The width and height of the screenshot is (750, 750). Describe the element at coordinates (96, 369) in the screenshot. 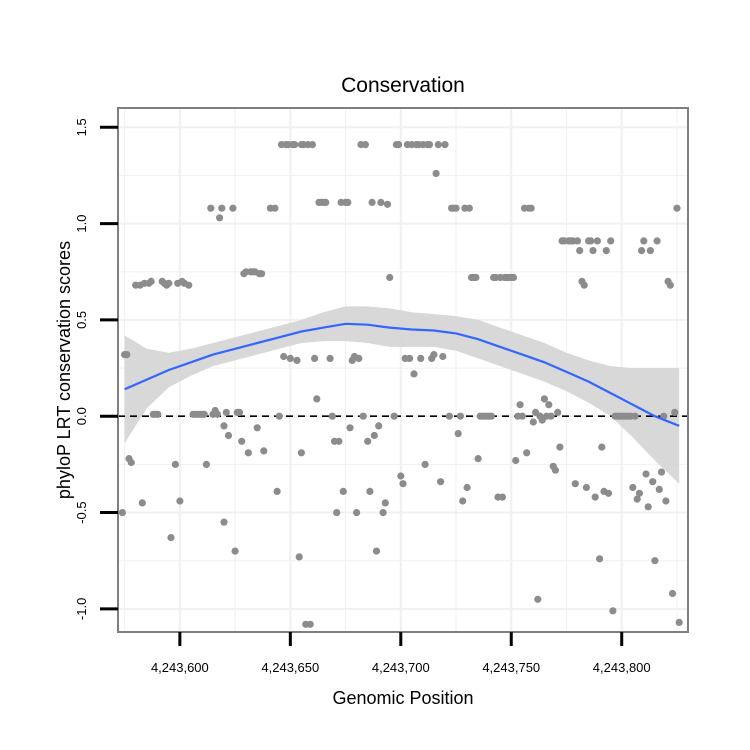

I see `y-axis: -1.0 -0.5 0.0 0.5 1.0 1.5` at that location.